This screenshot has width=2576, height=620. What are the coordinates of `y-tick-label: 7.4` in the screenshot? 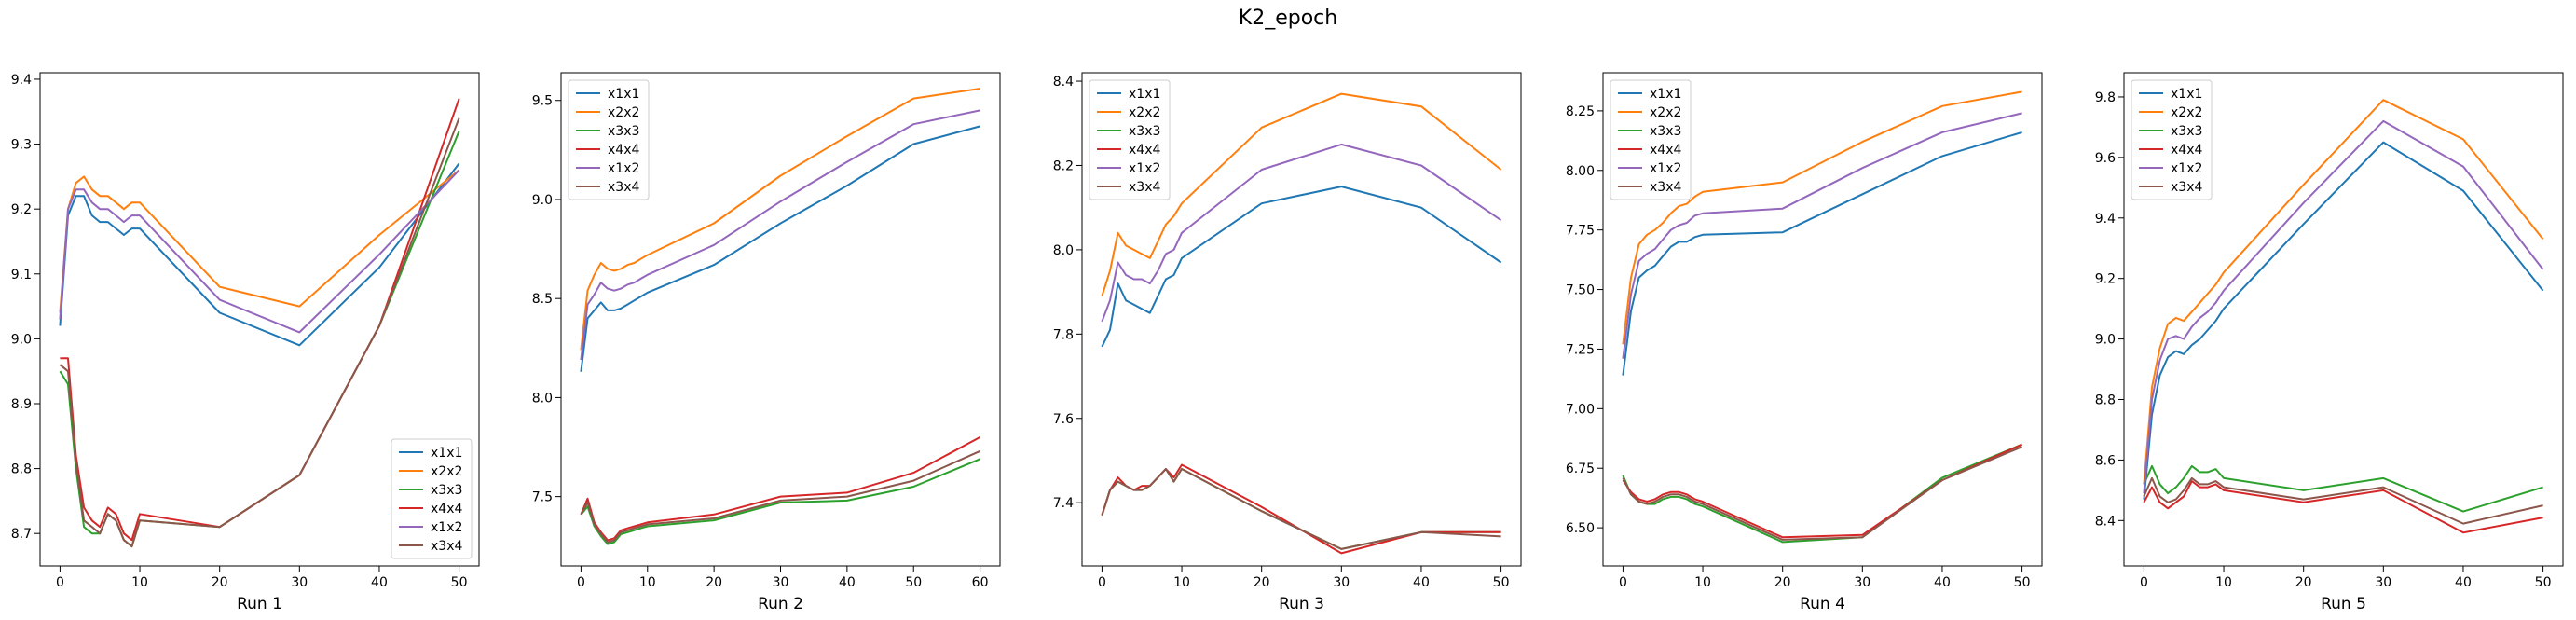 It's located at (1063, 503).